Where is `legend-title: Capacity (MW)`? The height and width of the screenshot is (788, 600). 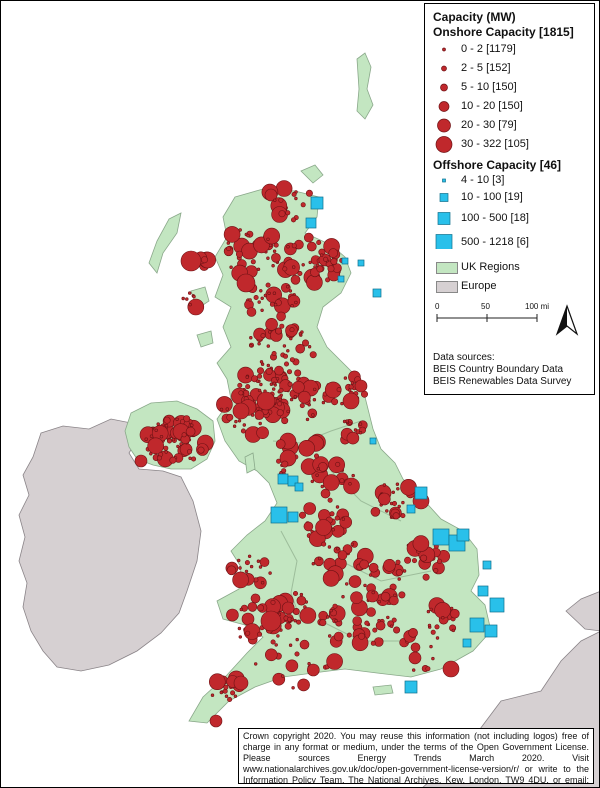 legend-title: Capacity (MW) is located at coordinates (474, 17).